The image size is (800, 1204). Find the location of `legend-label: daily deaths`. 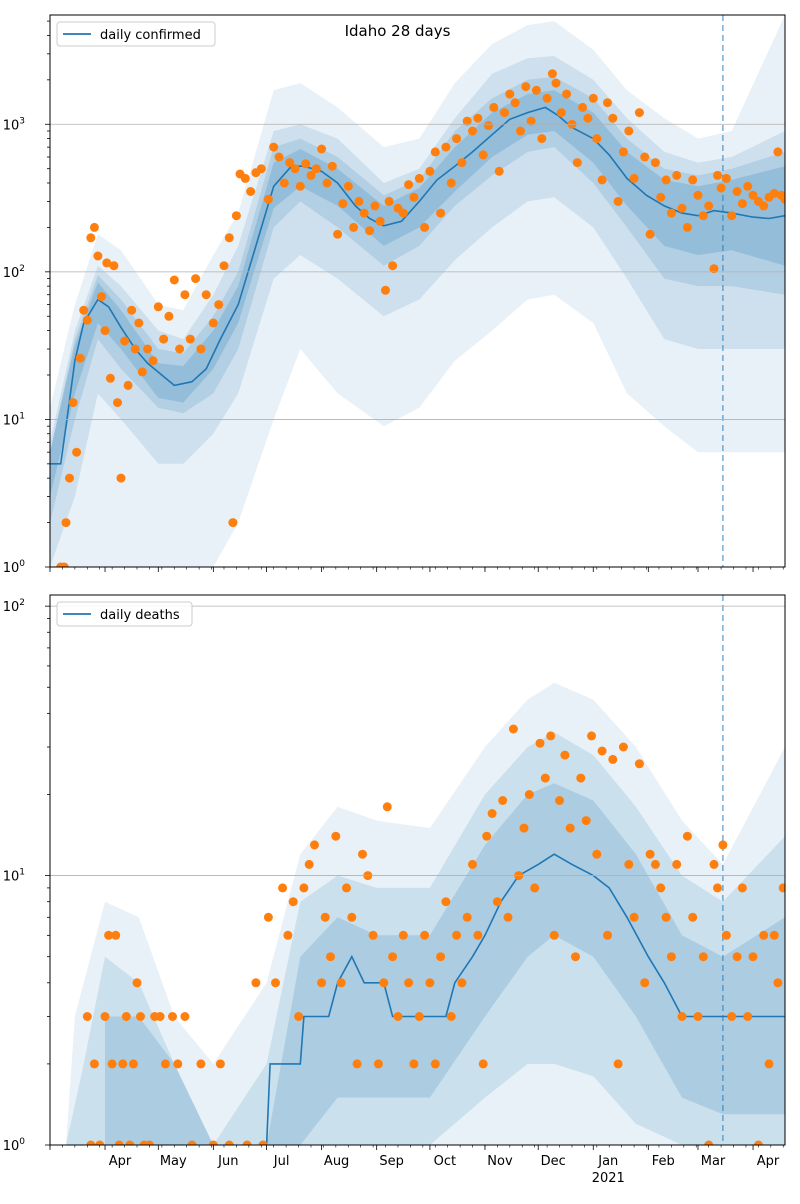

legend-label: daily deaths is located at coordinates (140, 615).